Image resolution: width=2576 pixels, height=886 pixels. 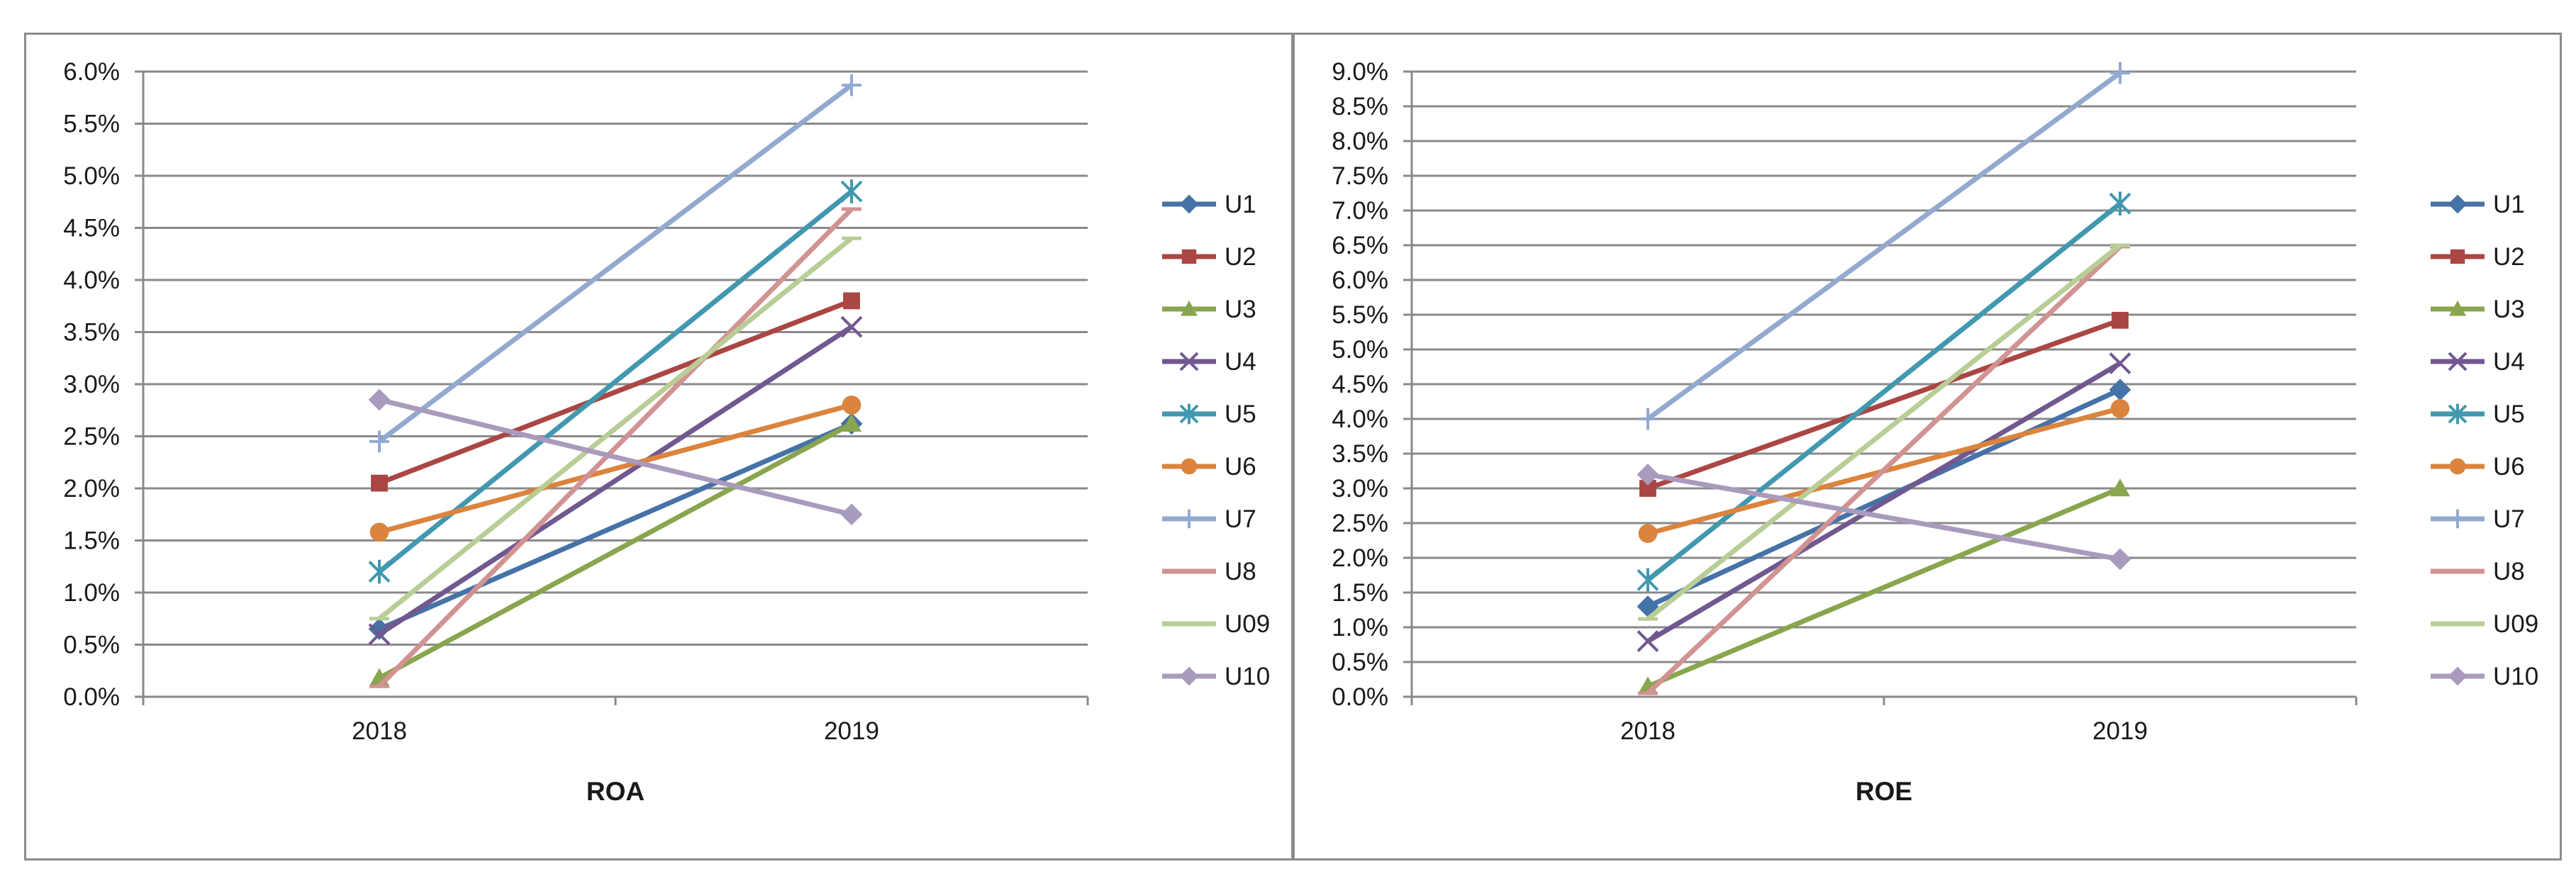 What do you see at coordinates (1884, 498) in the screenshot?
I see `roe-series-u1` at bounding box center [1884, 498].